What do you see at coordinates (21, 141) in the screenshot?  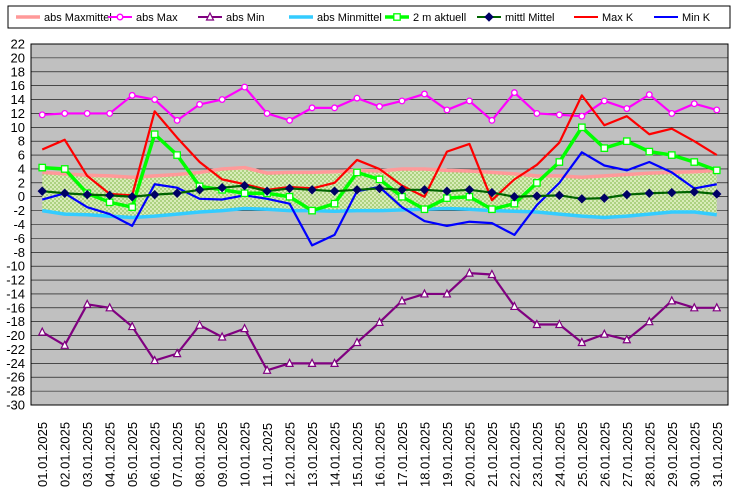 I see `y-tick-label: 8` at bounding box center [21, 141].